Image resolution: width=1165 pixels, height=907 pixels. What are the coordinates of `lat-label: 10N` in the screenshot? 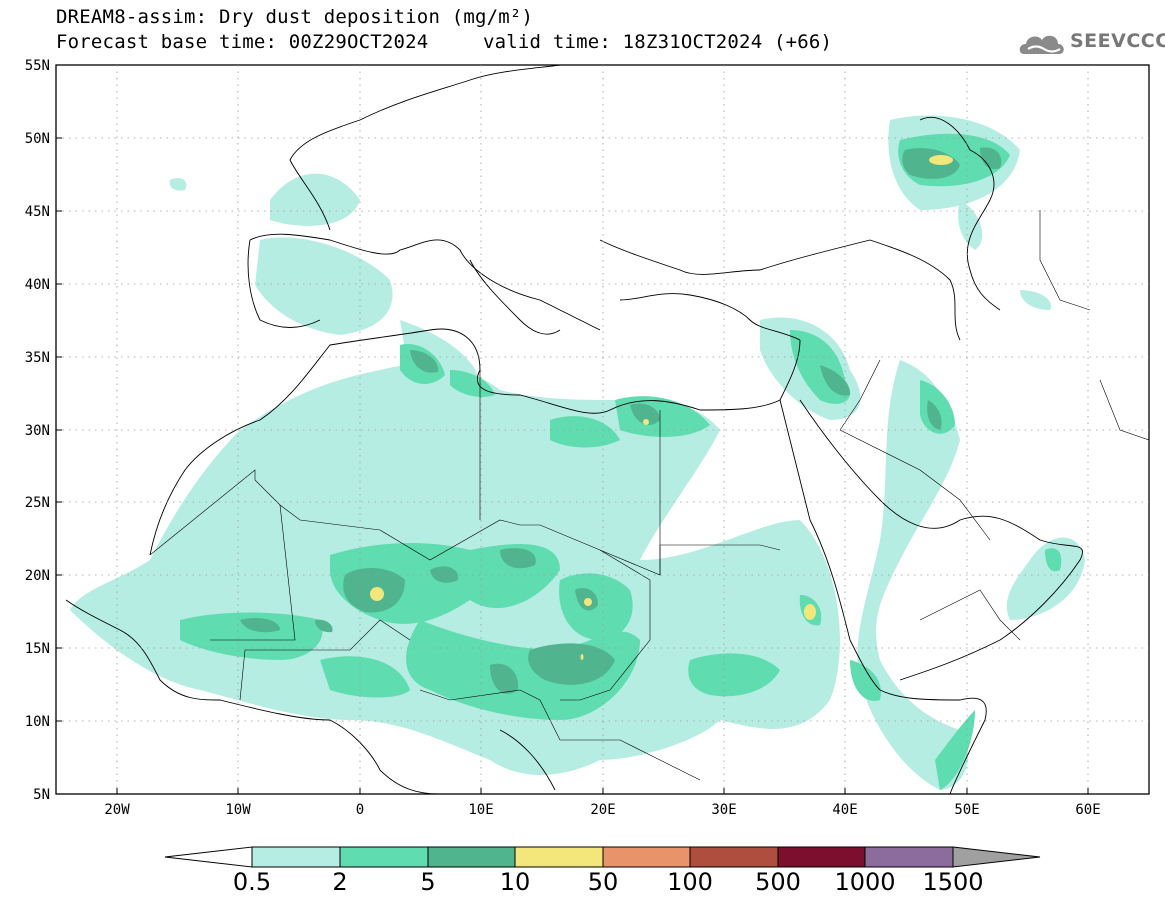 It's located at (37, 722).